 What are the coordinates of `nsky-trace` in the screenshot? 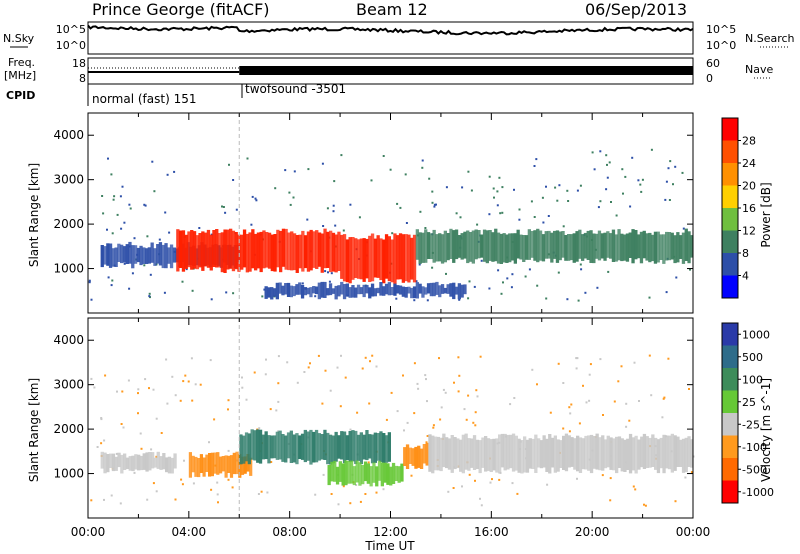 It's located at (390, 30).